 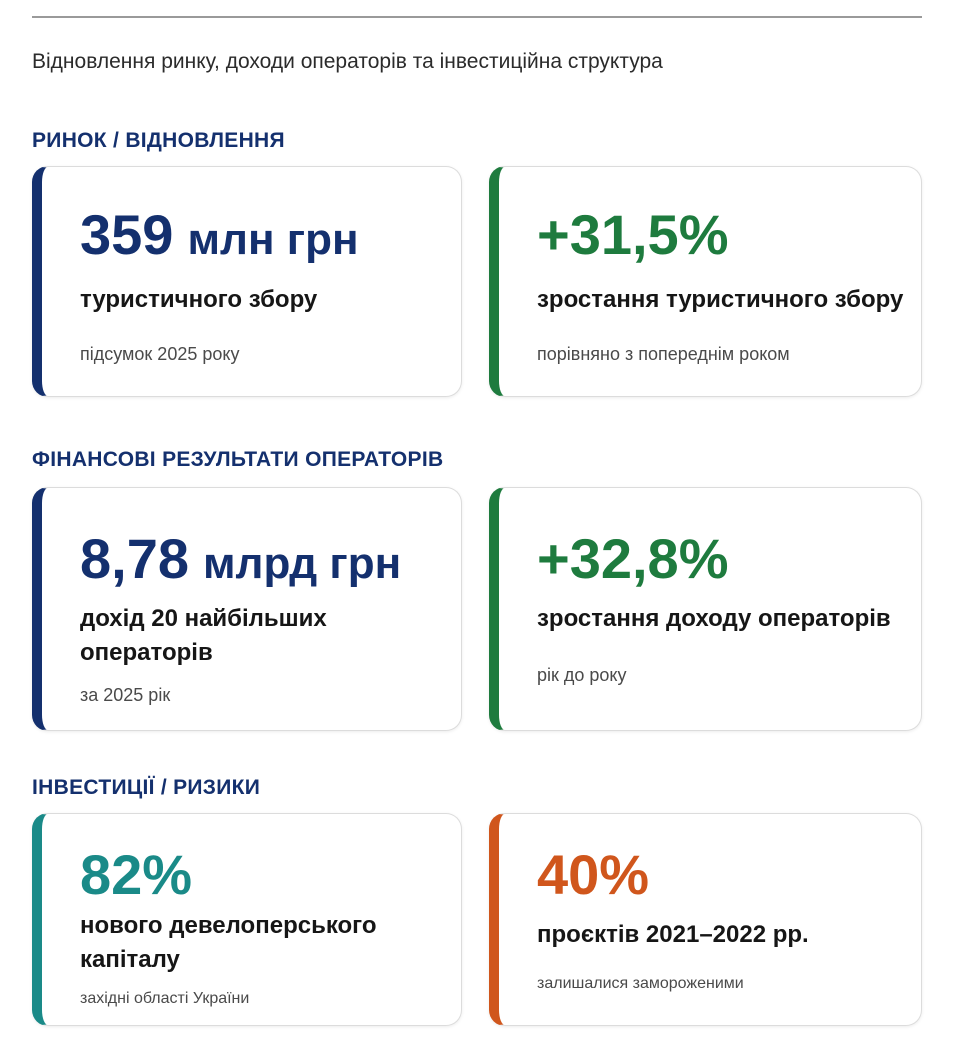 What do you see at coordinates (127, 234) in the screenshot?
I see `stat-number: 359` at bounding box center [127, 234].